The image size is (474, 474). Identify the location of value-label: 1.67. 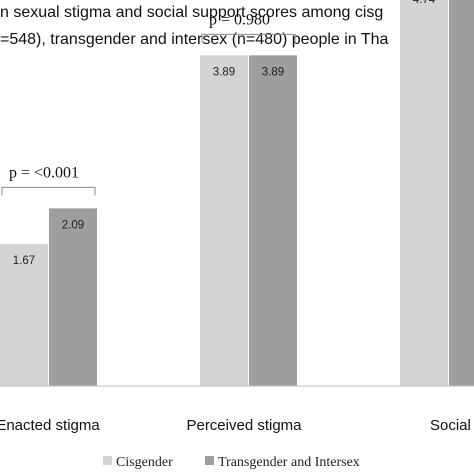
(24, 261).